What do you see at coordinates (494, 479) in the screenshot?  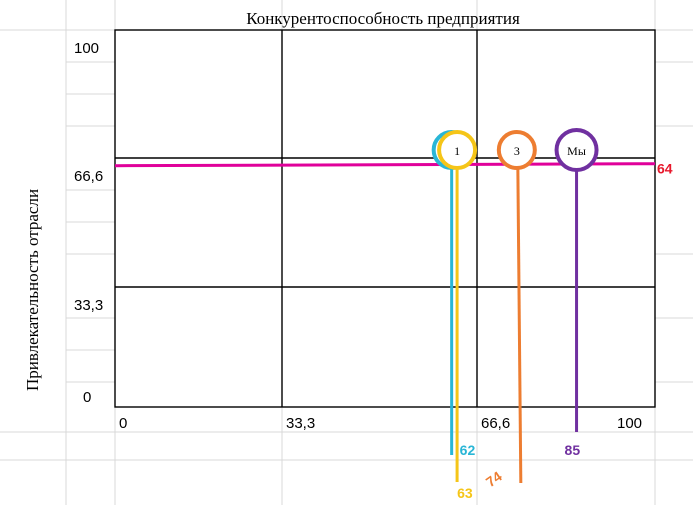 I see `series-value-label: 74` at bounding box center [494, 479].